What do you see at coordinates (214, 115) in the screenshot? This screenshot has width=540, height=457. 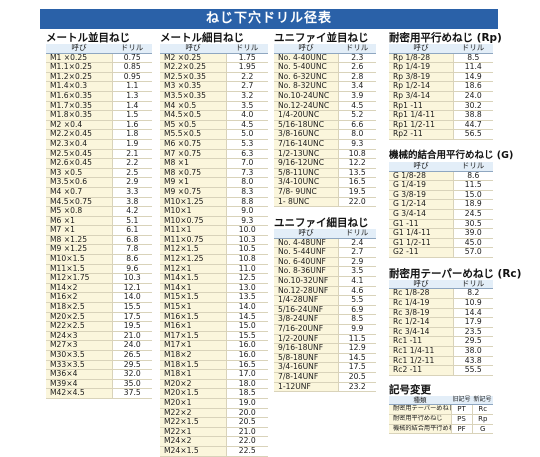 I see `table-row: M4.5×0.5 4.0` at bounding box center [214, 115].